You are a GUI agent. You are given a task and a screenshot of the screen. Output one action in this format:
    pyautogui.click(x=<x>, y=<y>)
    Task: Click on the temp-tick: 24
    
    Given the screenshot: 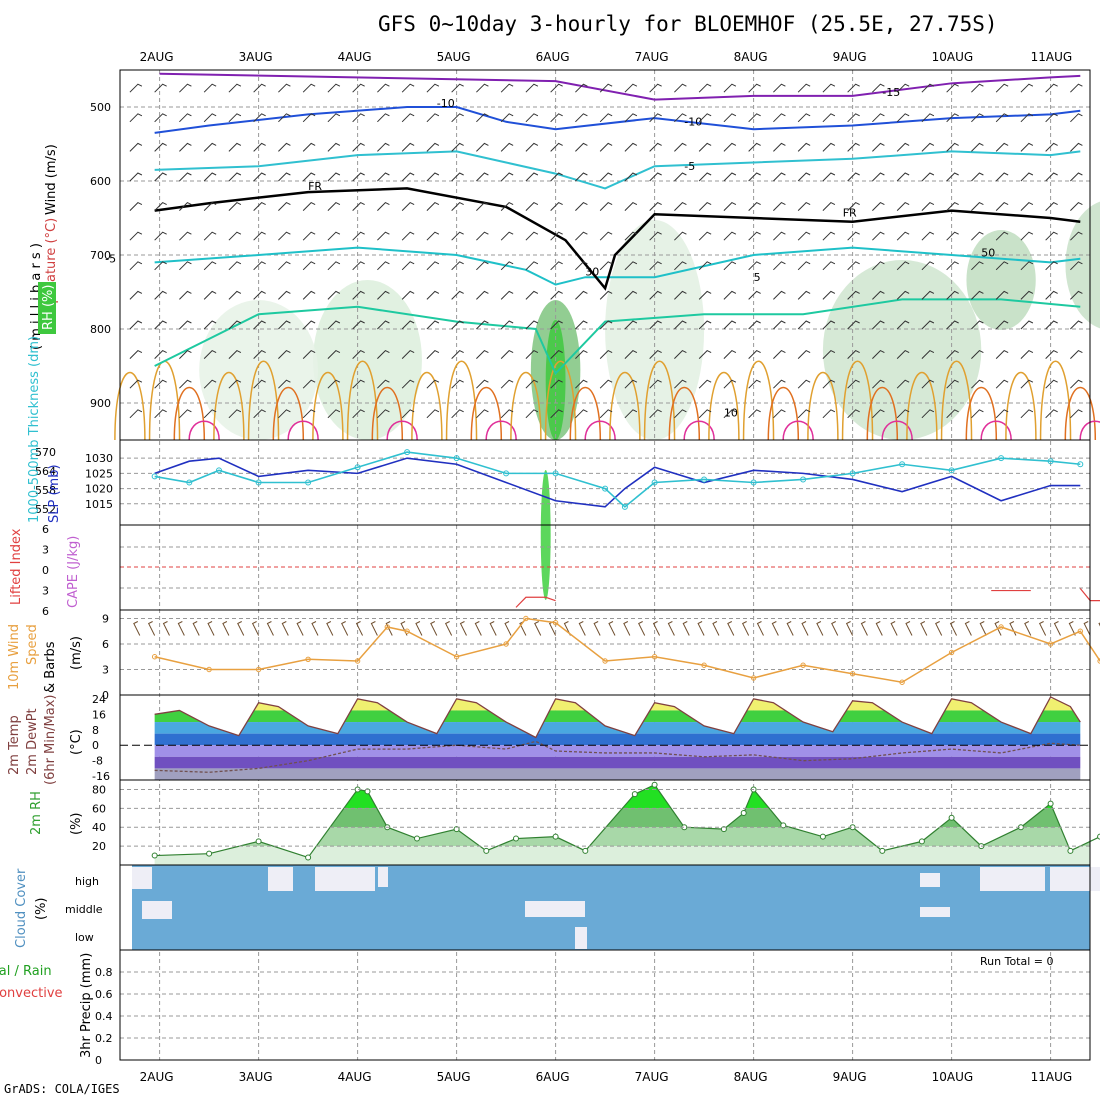 What is the action you would take?
    pyautogui.click(x=99, y=699)
    